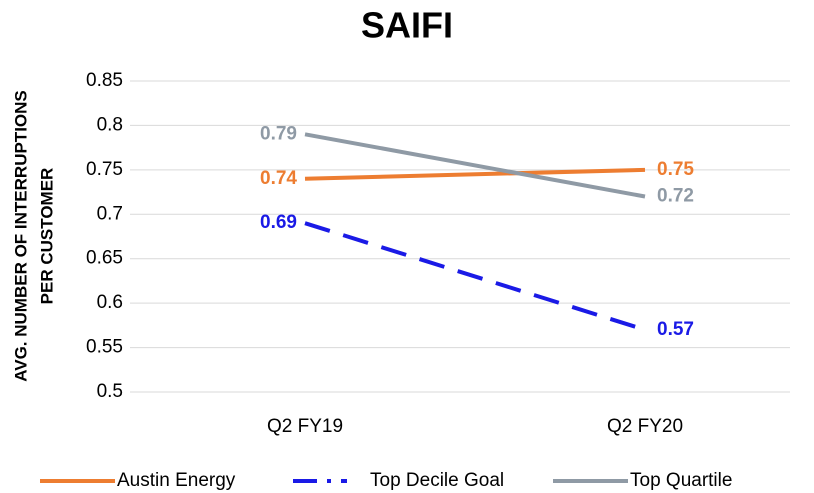  I want to click on chart-title: SAIFI, so click(407, 25).